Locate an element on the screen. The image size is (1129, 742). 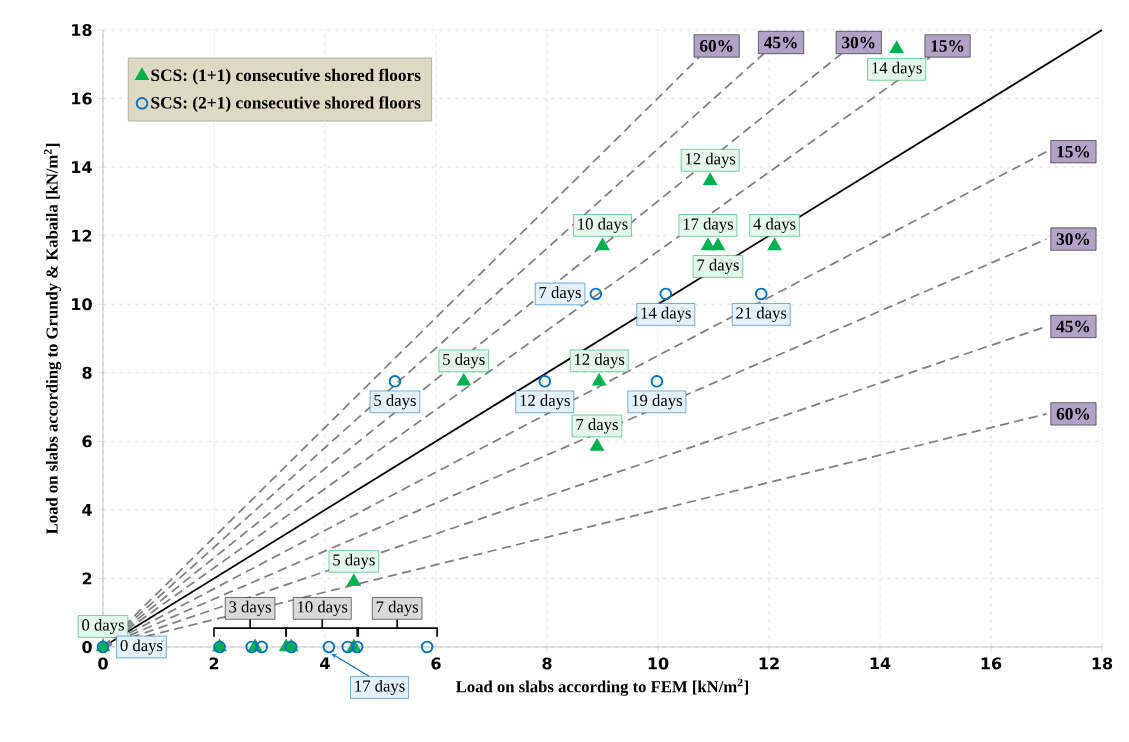
y-tick-label: 0 is located at coordinates (87, 647).